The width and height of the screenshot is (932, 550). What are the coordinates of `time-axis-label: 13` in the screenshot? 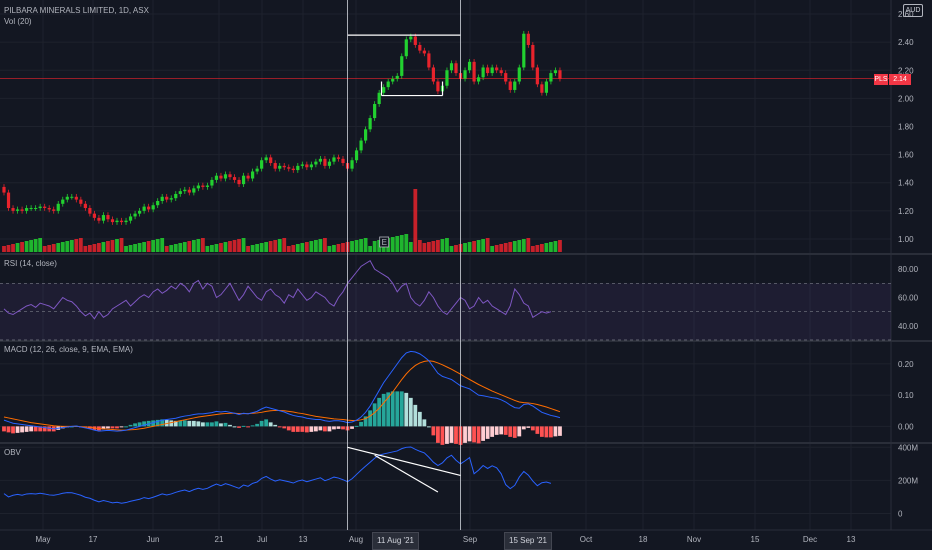 It's located at (851, 539).